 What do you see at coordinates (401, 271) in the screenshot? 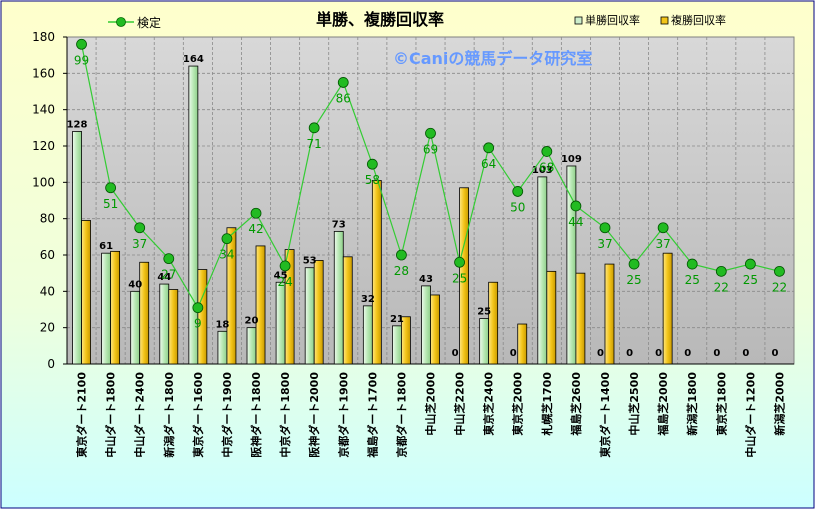
I see `test-label: 28` at bounding box center [401, 271].